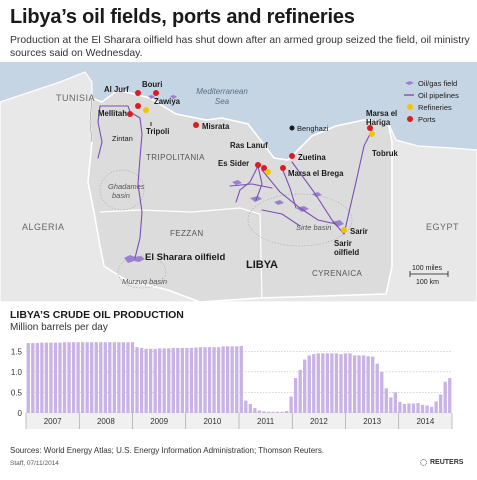 The image size is (477, 480). Describe the element at coordinates (319, 421) in the screenshot. I see `x-tick-label: 2012` at that location.